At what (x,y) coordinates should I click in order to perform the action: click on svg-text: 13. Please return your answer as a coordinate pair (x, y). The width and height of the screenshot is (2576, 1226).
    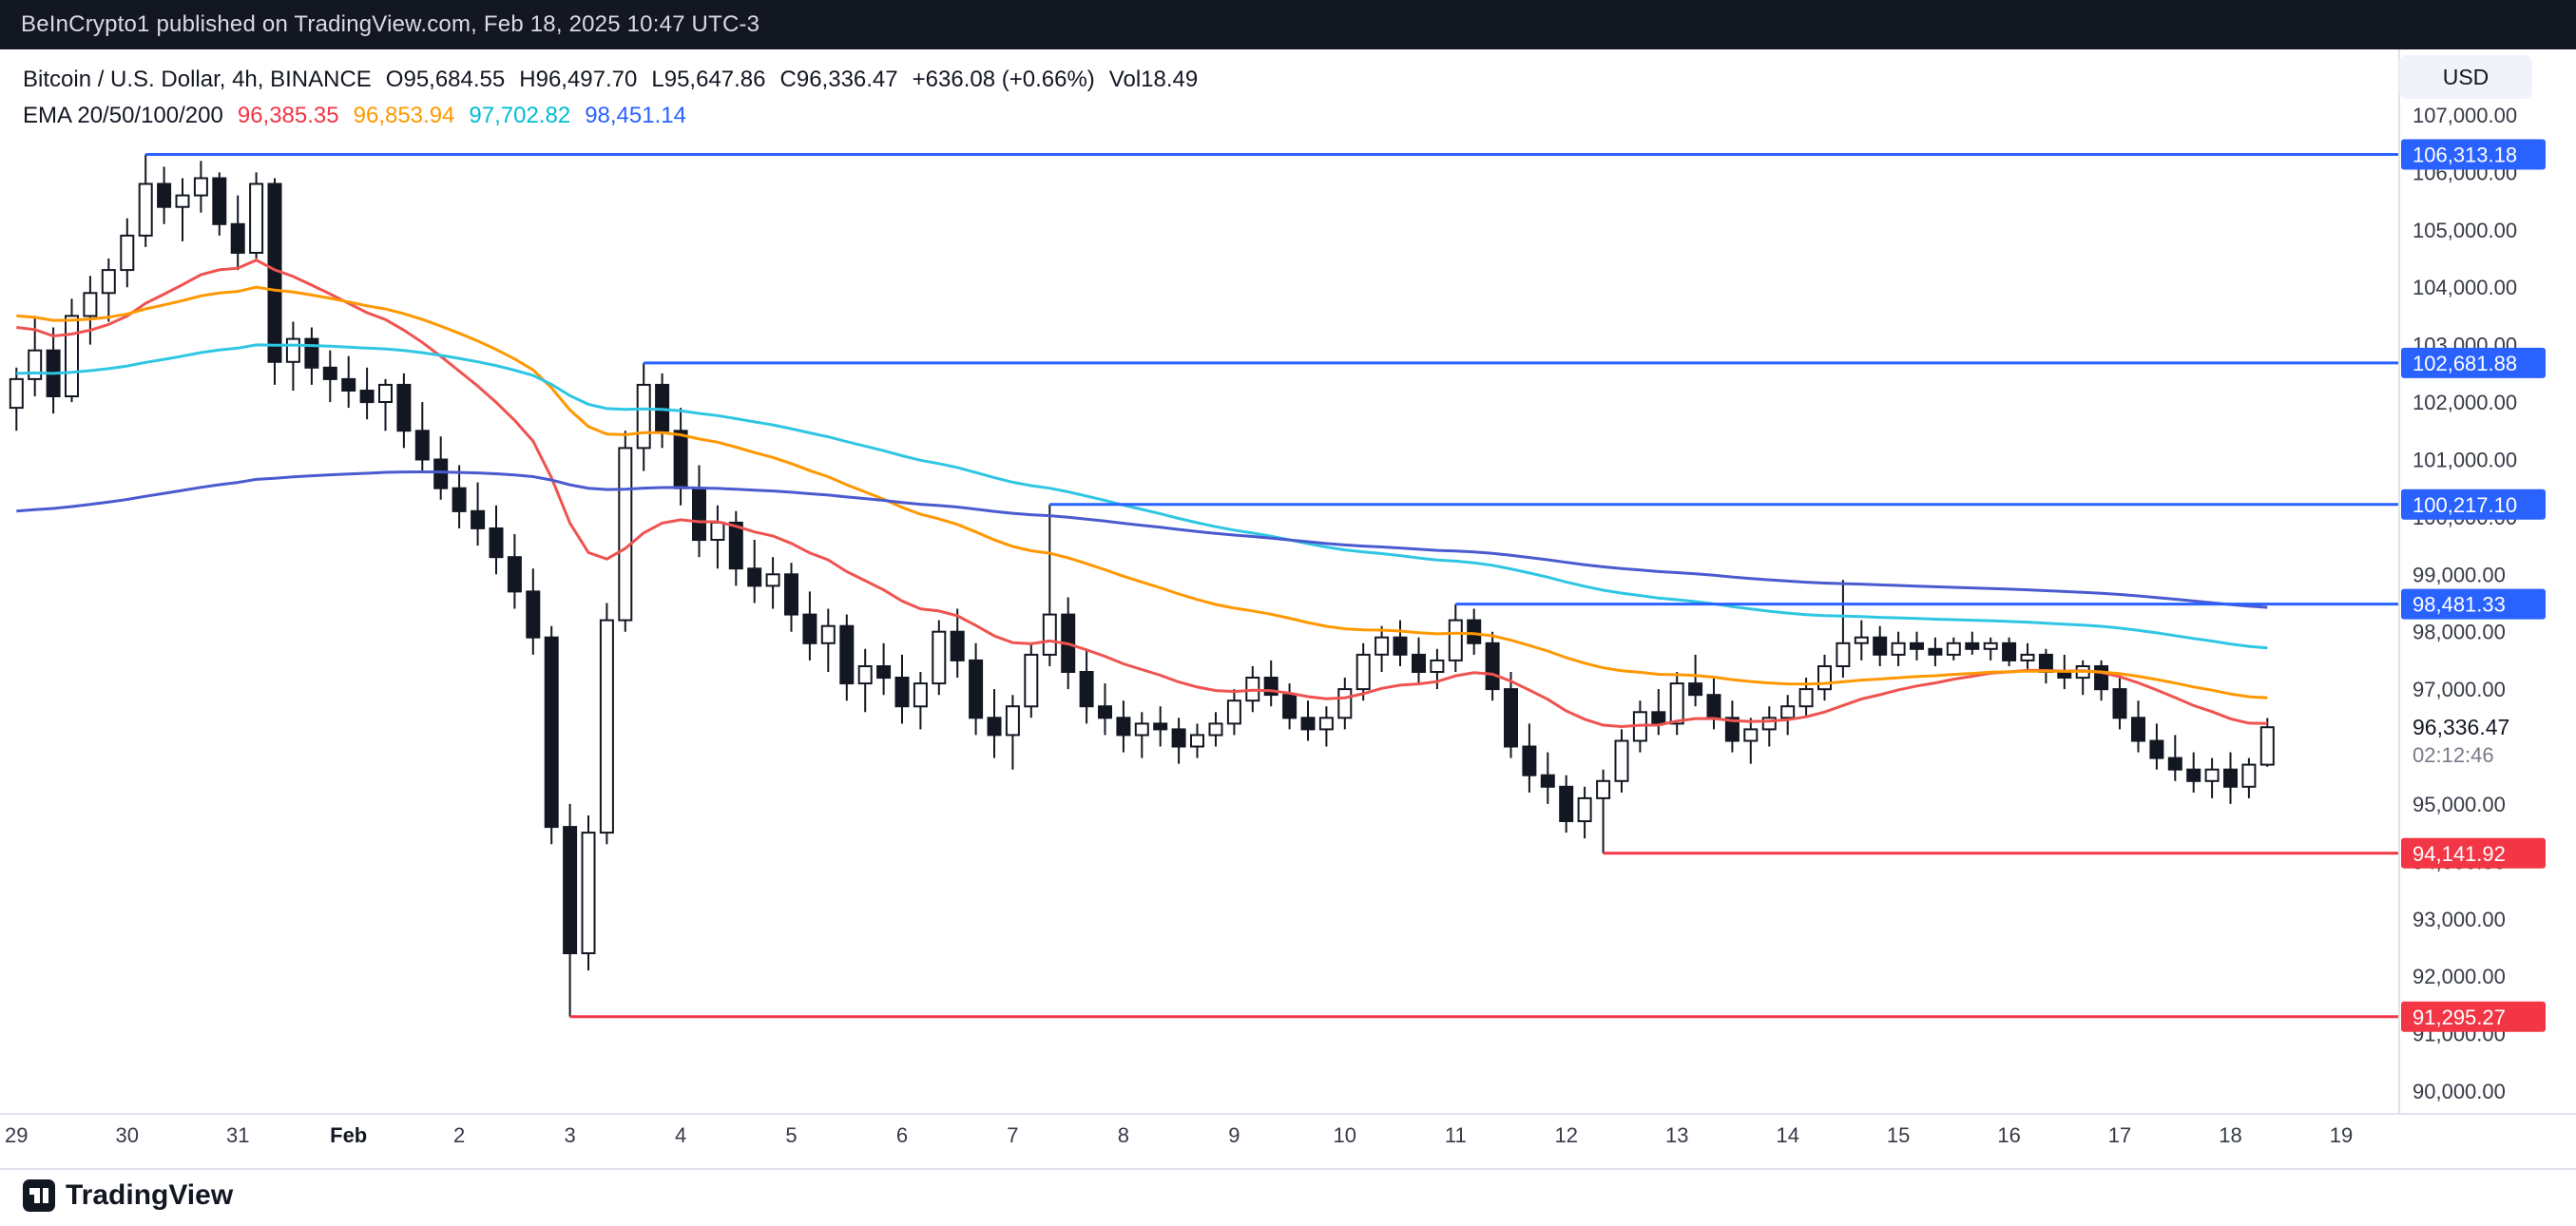
    Looking at the image, I should click on (1677, 1135).